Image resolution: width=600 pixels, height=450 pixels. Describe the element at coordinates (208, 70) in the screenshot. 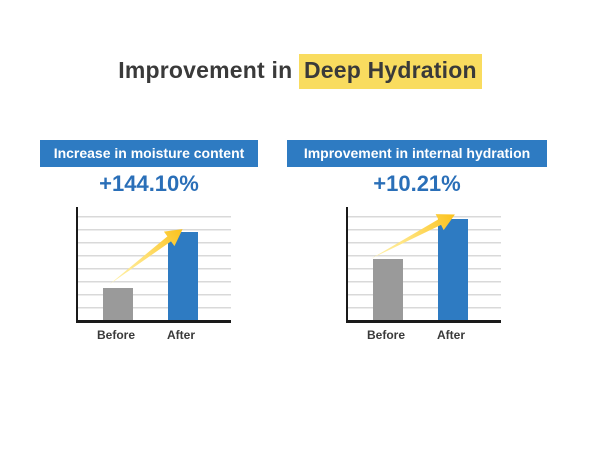

I see `title-prefix: Improvement in` at that location.